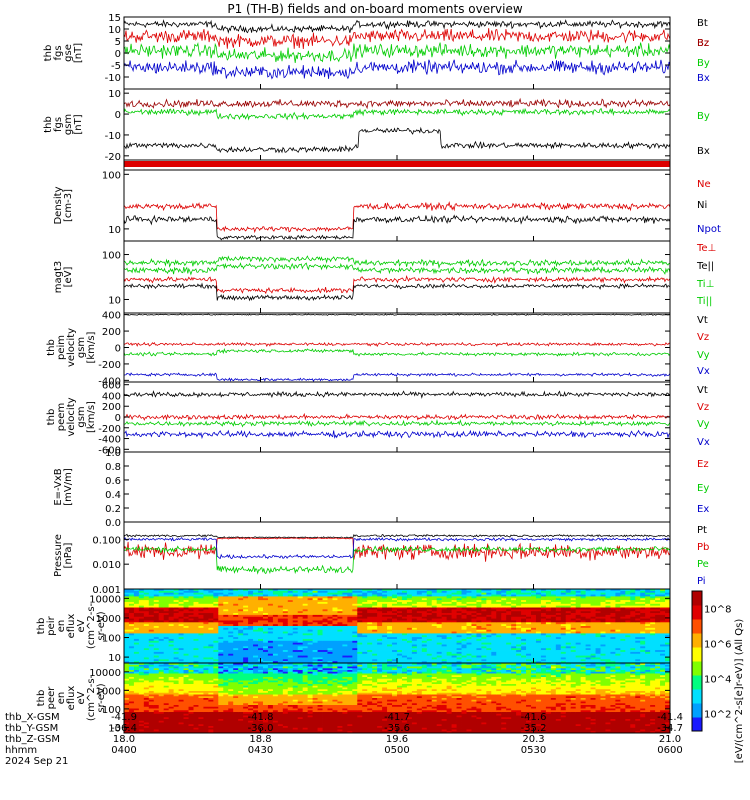 The image size is (750, 800). What do you see at coordinates (717, 715) in the screenshot?
I see `colorbar-tick: 10^2` at bounding box center [717, 715].